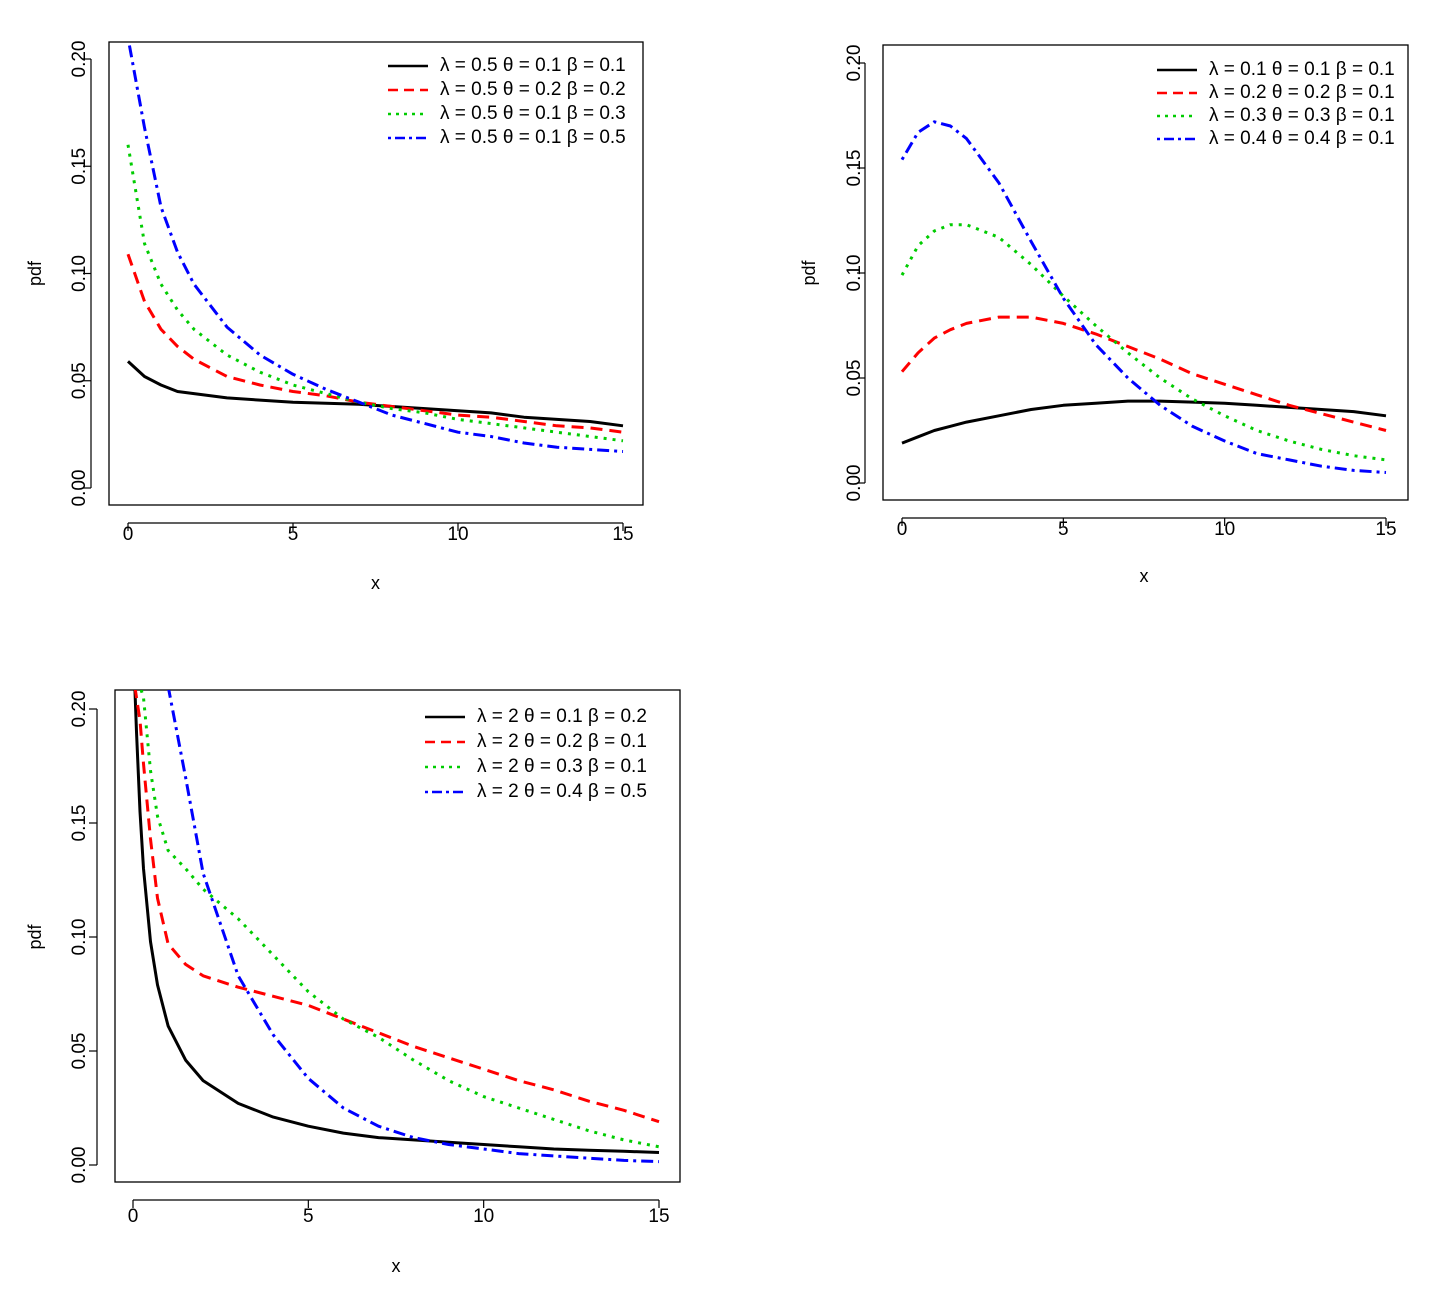 The height and width of the screenshot is (1298, 1439). I want to click on legend-label: λ = 0.1 θ = 0.1 β = 0.1, so click(1302, 69).